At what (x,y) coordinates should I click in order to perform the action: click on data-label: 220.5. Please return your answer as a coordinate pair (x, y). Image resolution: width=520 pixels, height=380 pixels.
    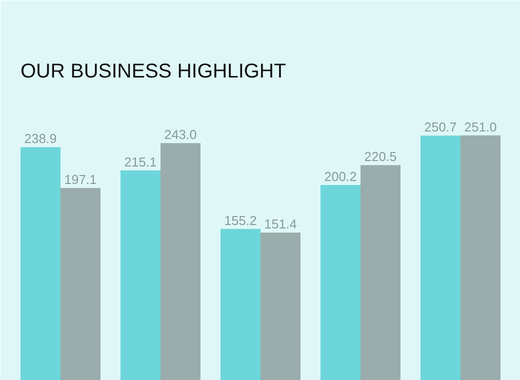
    Looking at the image, I should click on (380, 156).